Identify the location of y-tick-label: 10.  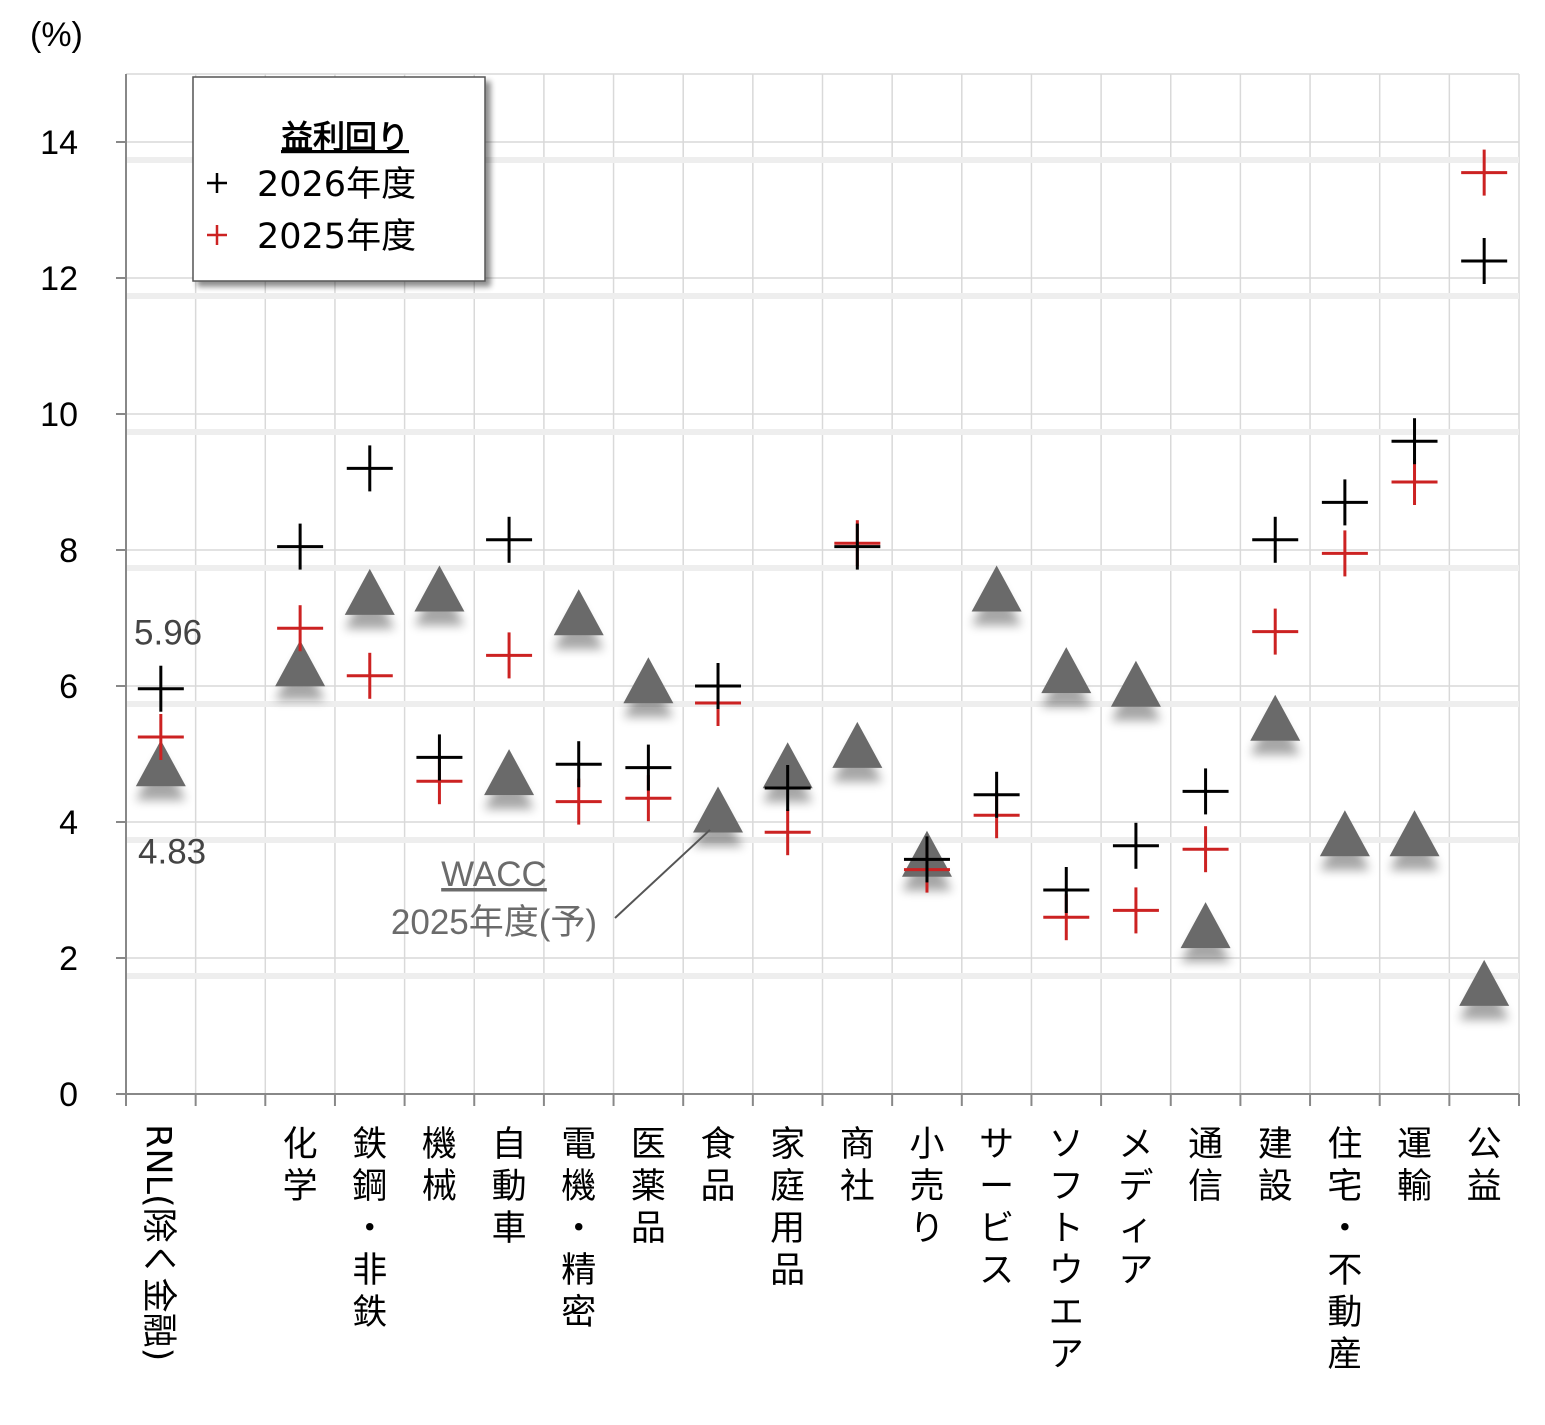
(59, 415).